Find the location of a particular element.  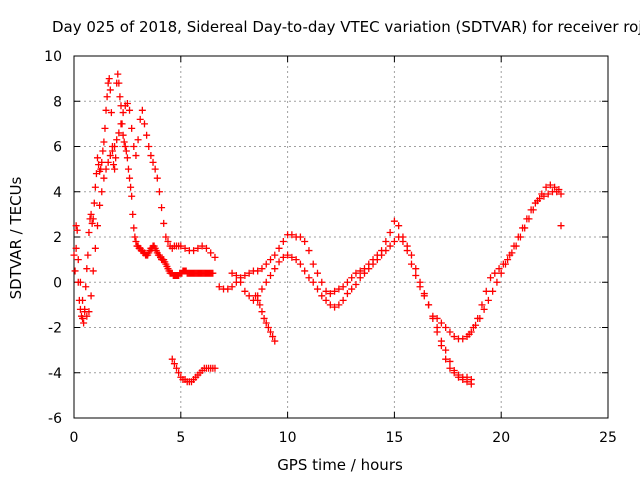

x-tick-label: 20 is located at coordinates (501, 438).